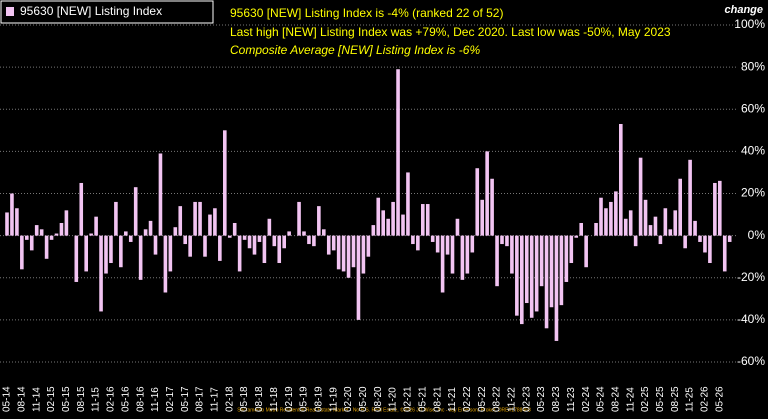 This screenshot has height=419, width=768. Describe the element at coordinates (274, 399) in the screenshot. I see `x-tick-label: 11-18` at that location.